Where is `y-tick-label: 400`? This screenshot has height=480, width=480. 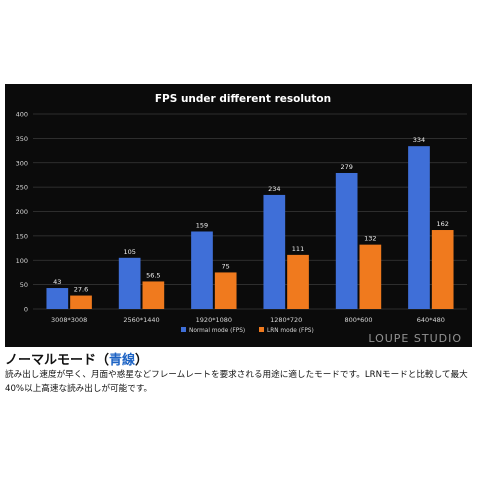
y-tick-label: 400 is located at coordinates (22, 115).